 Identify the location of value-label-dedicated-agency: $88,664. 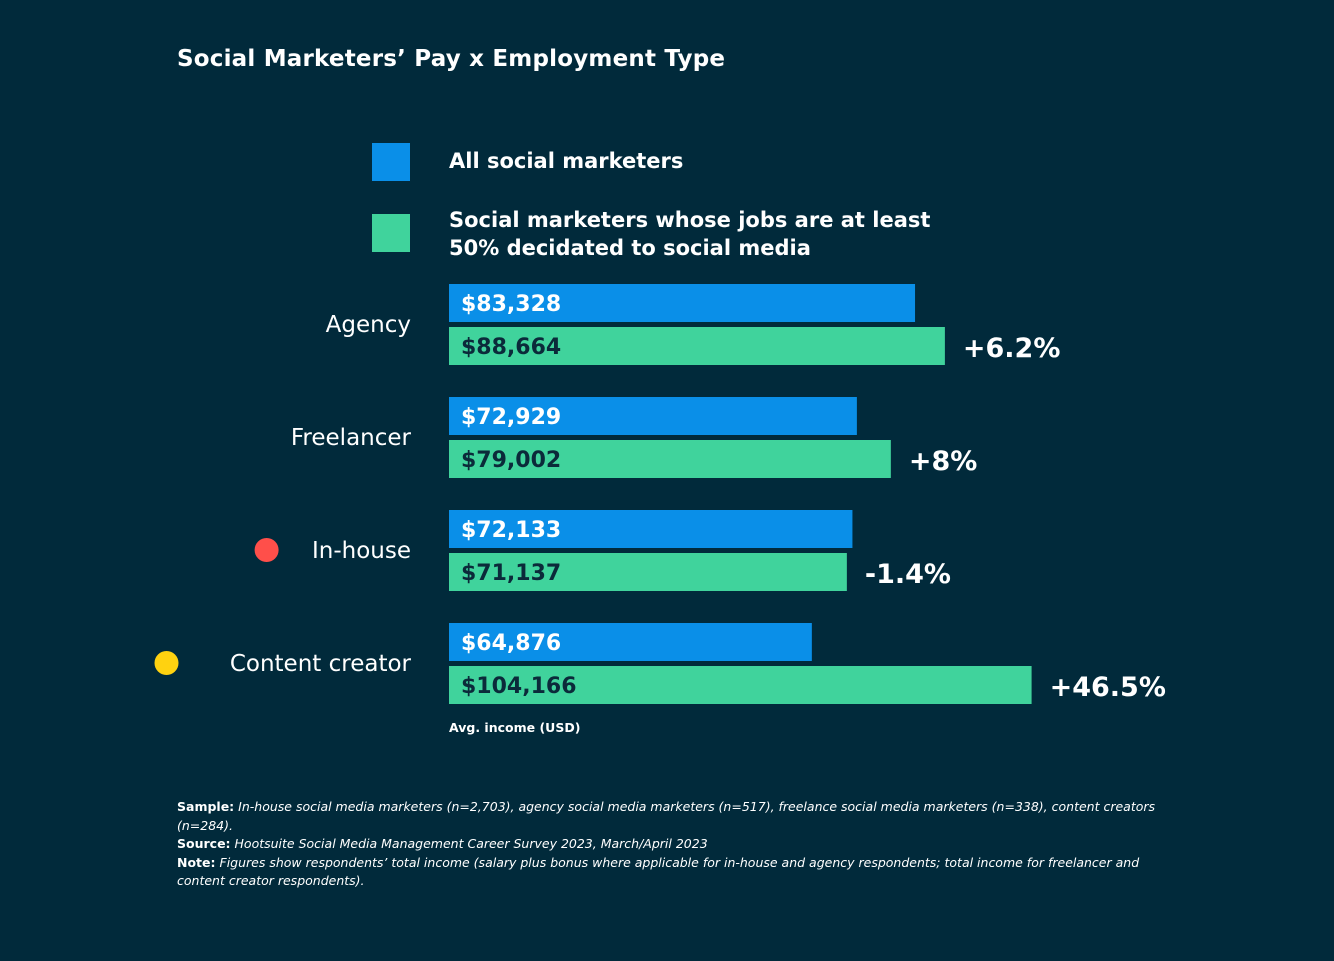
(511, 347).